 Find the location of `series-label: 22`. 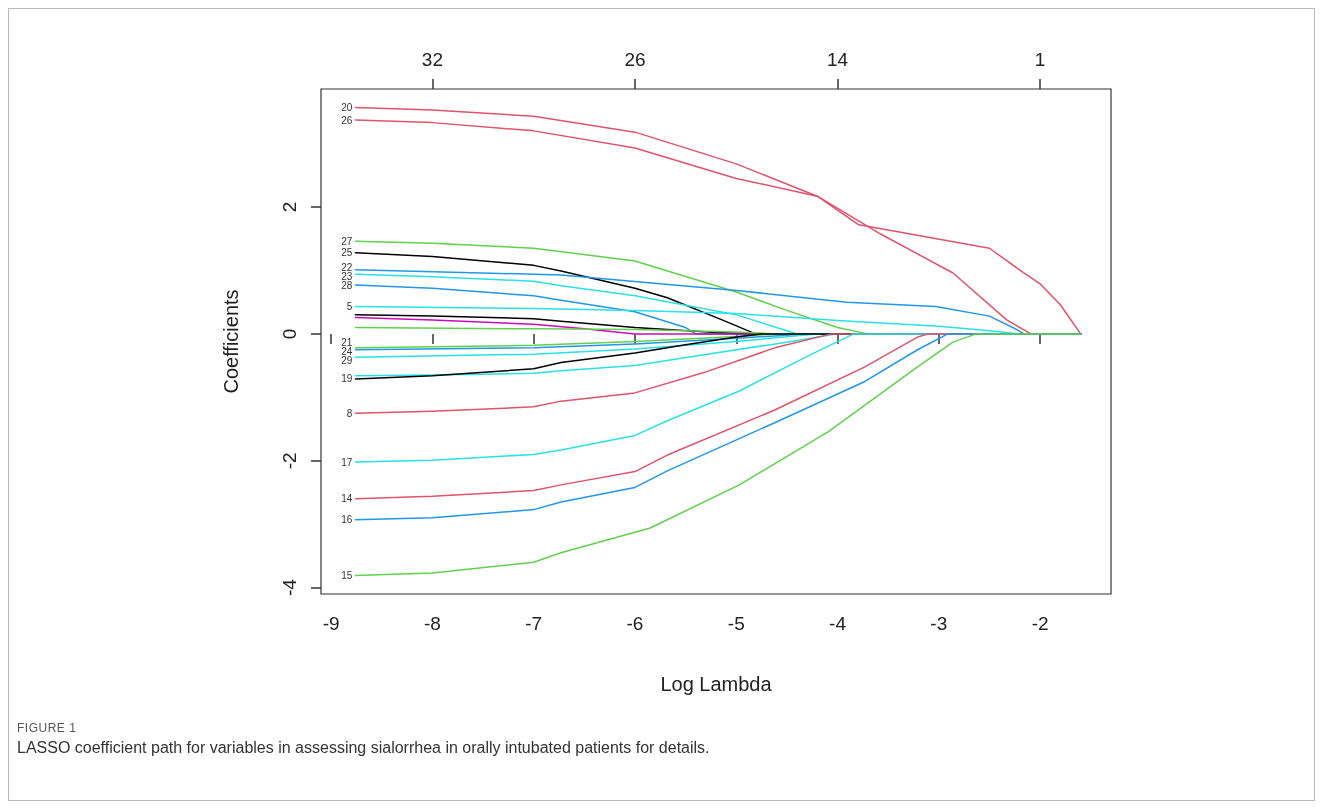

series-label: 22 is located at coordinates (347, 267).